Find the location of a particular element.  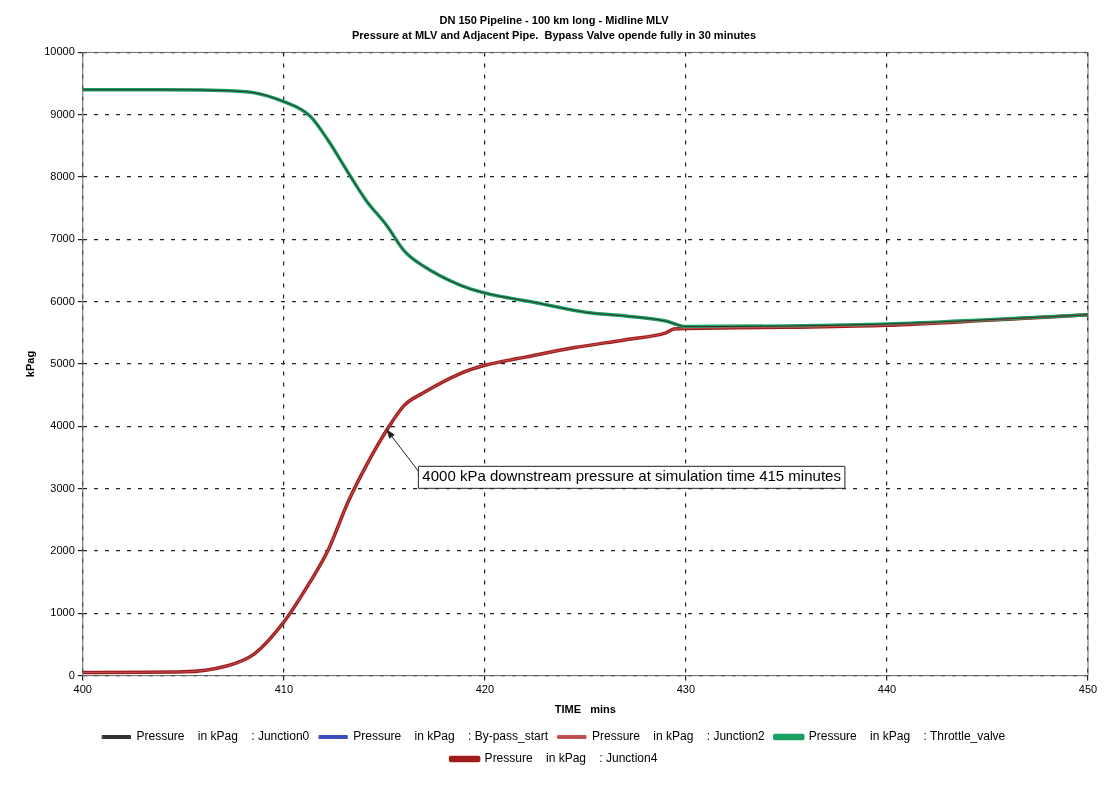

annotation: 4000 kPa downstream pressure at simulation time 415 minutes is located at coordinates (631, 476).